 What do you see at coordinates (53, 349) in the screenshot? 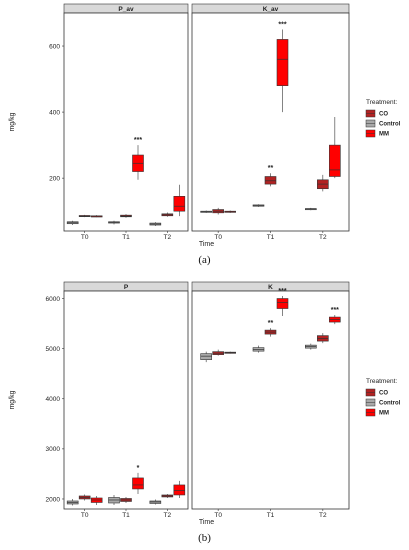
I see `y-tick-label: 5000` at bounding box center [53, 349].